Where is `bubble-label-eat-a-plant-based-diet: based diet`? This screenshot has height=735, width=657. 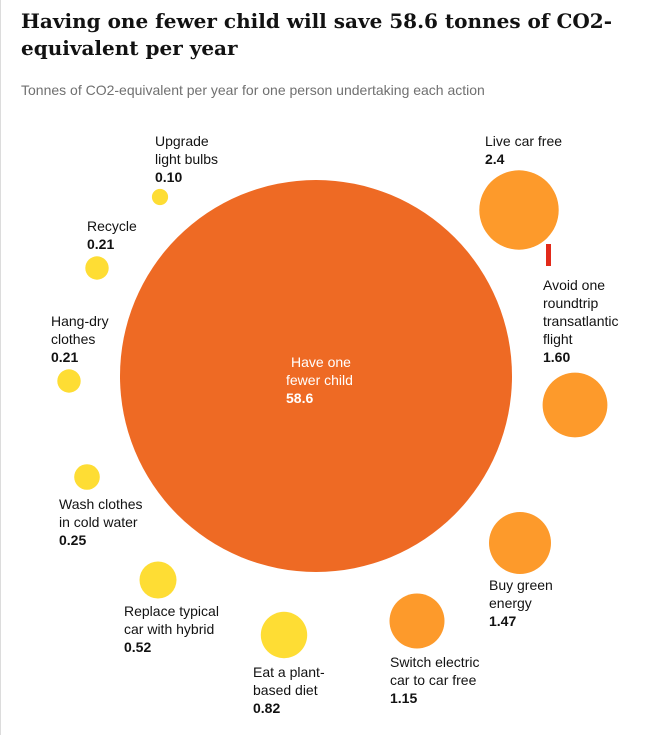 bubble-label-eat-a-plant-based-diet: based diet is located at coordinates (285, 690).